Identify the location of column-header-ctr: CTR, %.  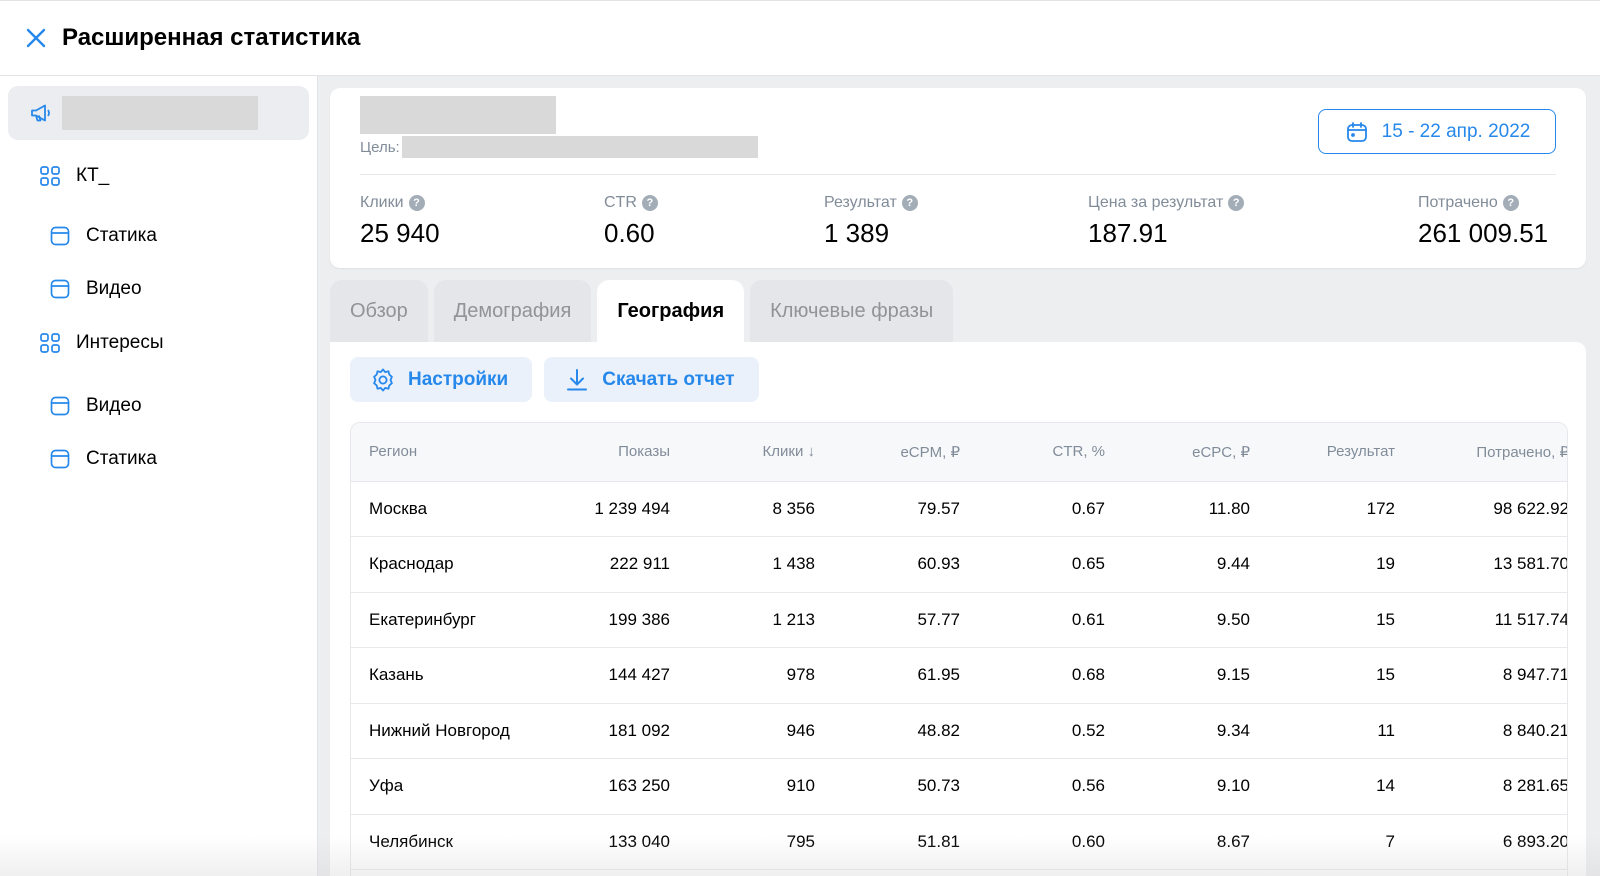
(1032, 452).